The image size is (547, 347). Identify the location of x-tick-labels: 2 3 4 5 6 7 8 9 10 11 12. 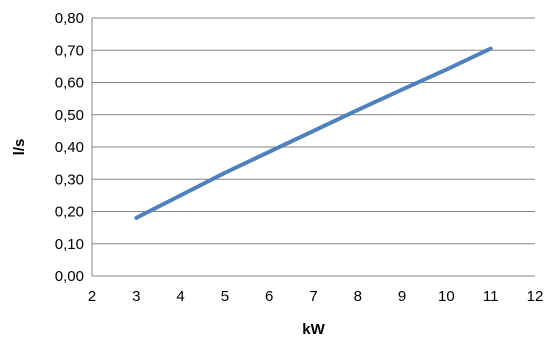
(316, 296).